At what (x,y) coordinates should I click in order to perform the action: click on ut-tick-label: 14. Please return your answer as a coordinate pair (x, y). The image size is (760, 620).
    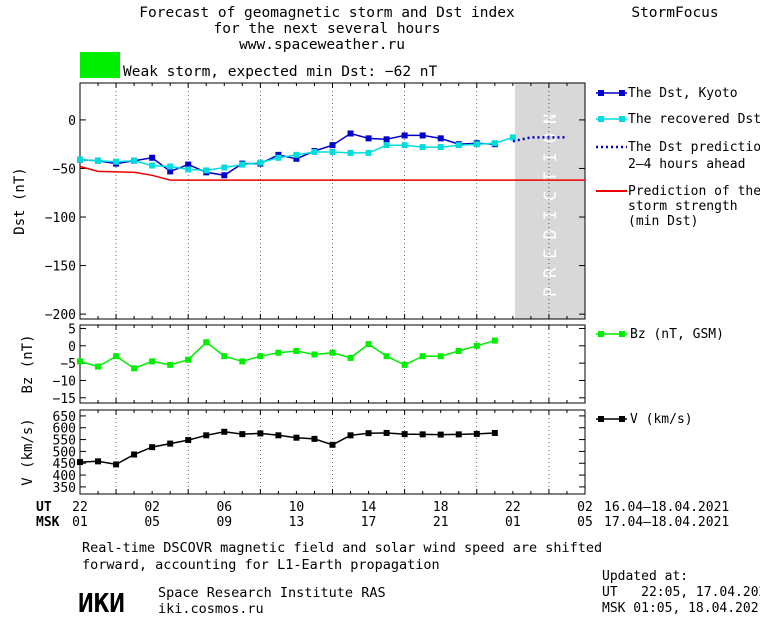
    Looking at the image, I should click on (369, 507).